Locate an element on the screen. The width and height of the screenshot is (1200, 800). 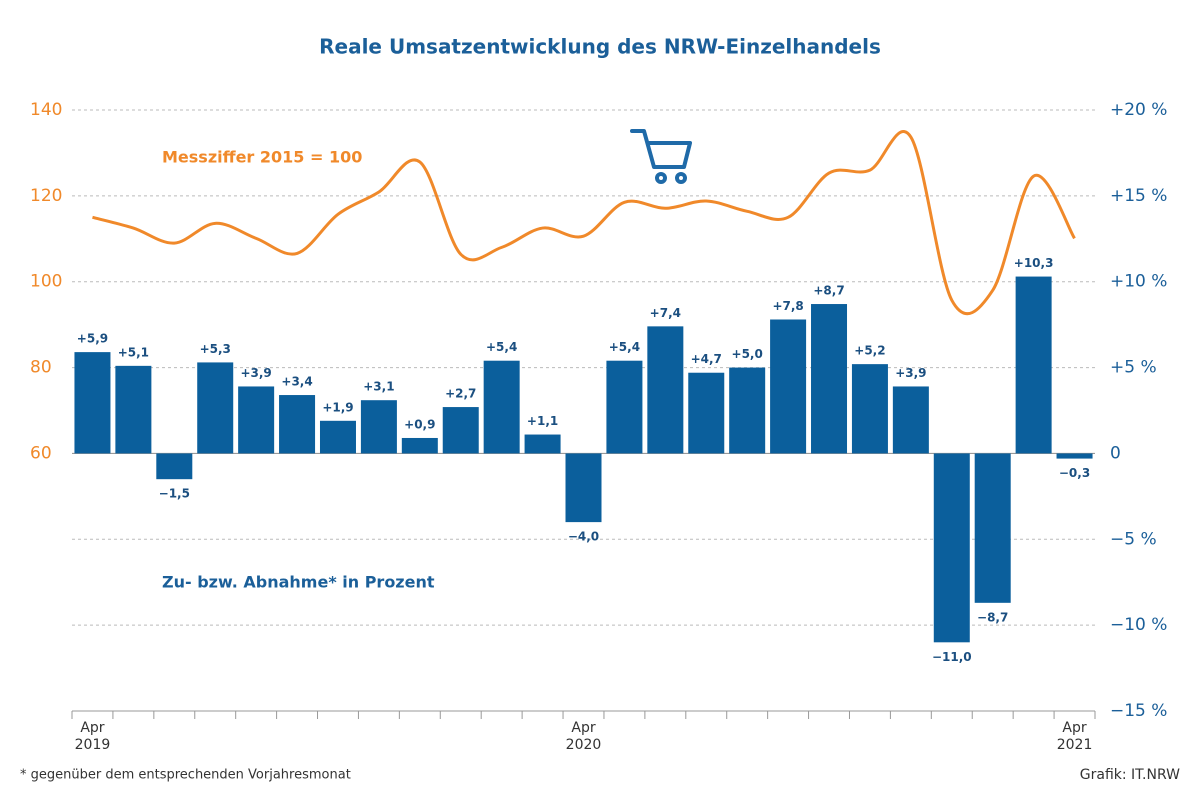
value-label: +1,1 is located at coordinates (542, 421).